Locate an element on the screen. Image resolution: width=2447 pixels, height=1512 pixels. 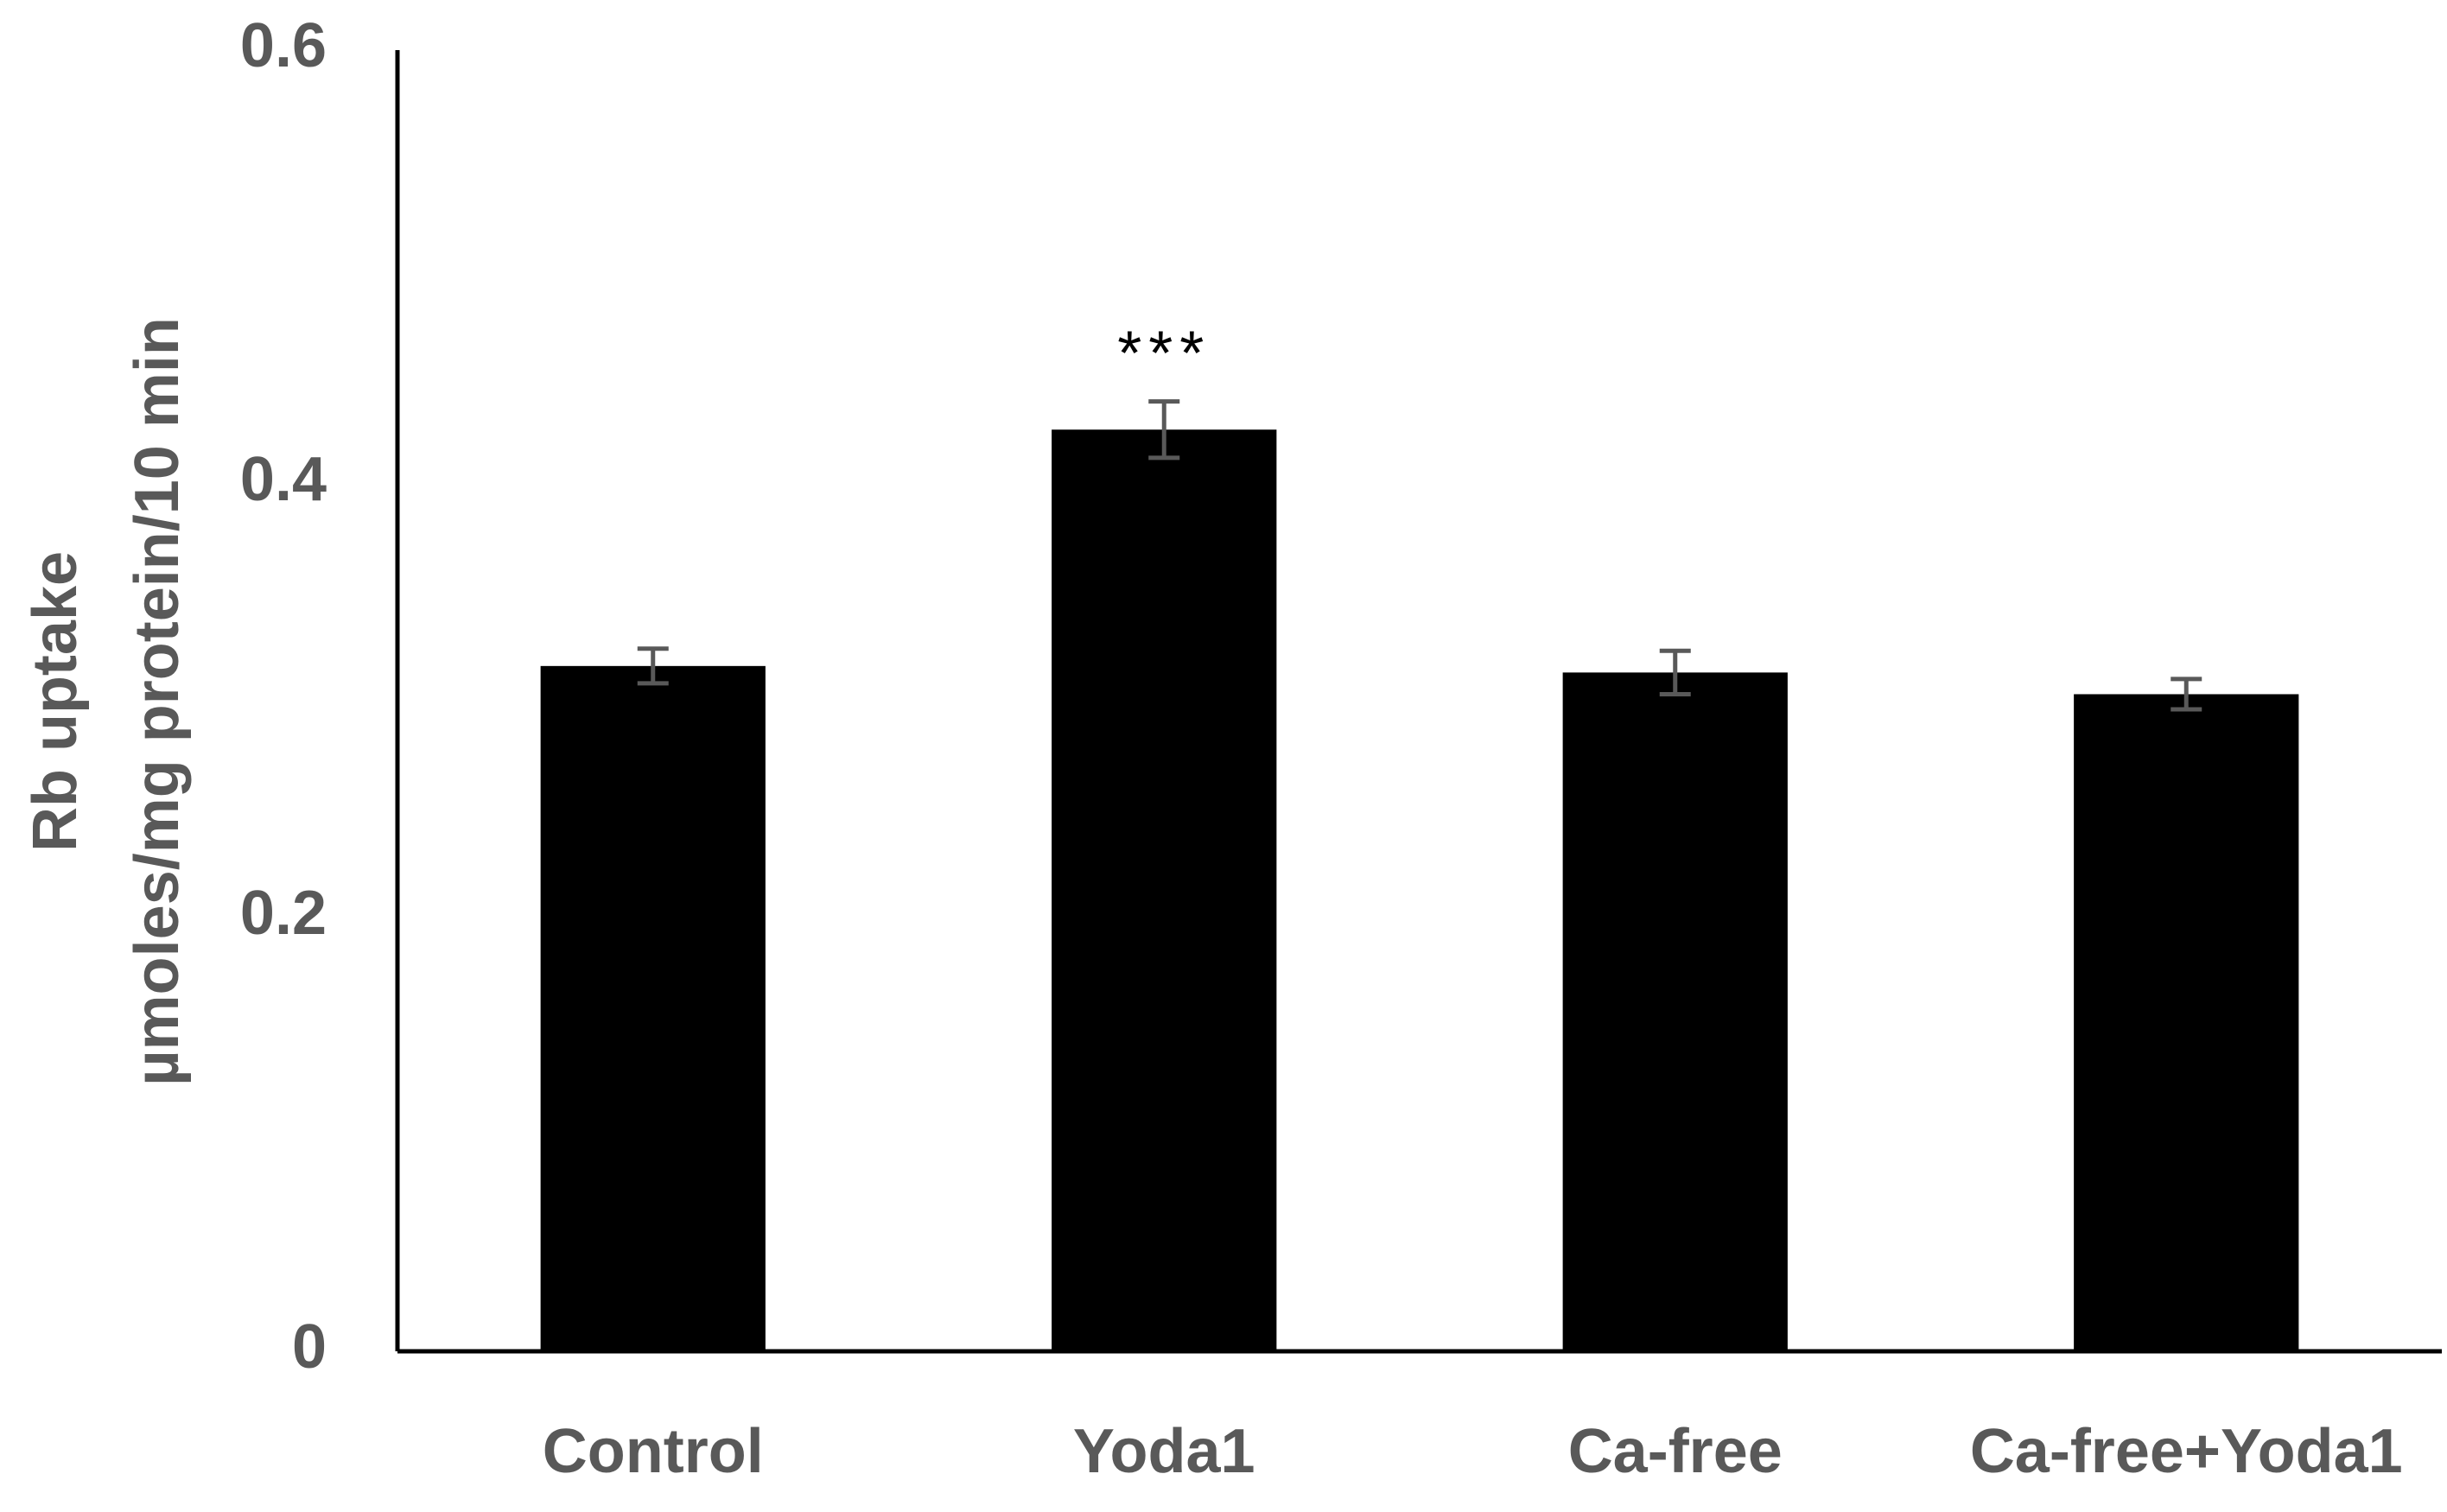
x-tick-label: Ca-free+Yoda1 is located at coordinates (2186, 1451).